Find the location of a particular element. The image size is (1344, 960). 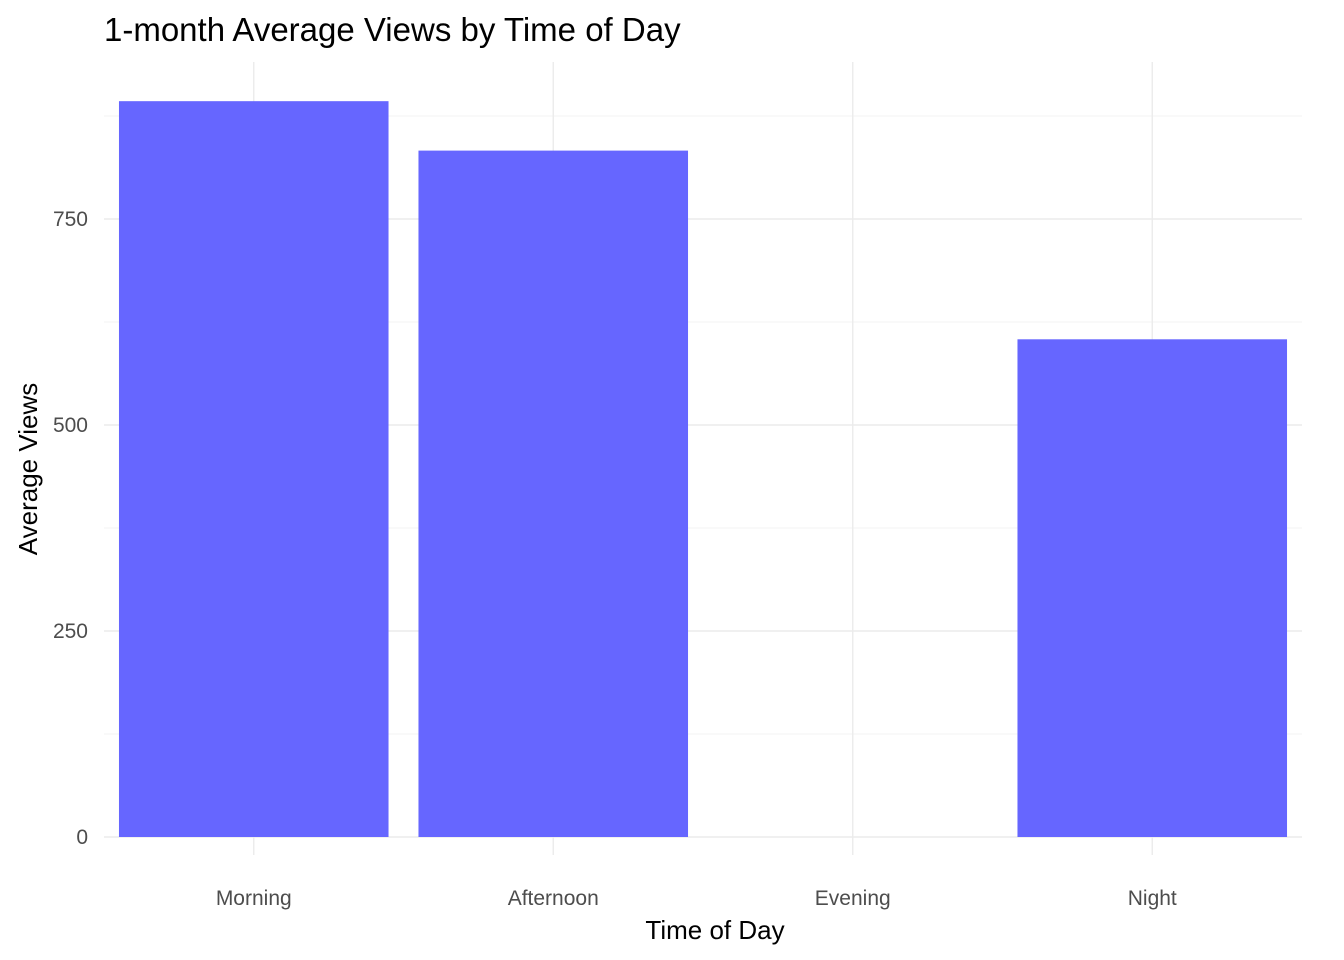

y-tick-label: 500 is located at coordinates (70, 425).